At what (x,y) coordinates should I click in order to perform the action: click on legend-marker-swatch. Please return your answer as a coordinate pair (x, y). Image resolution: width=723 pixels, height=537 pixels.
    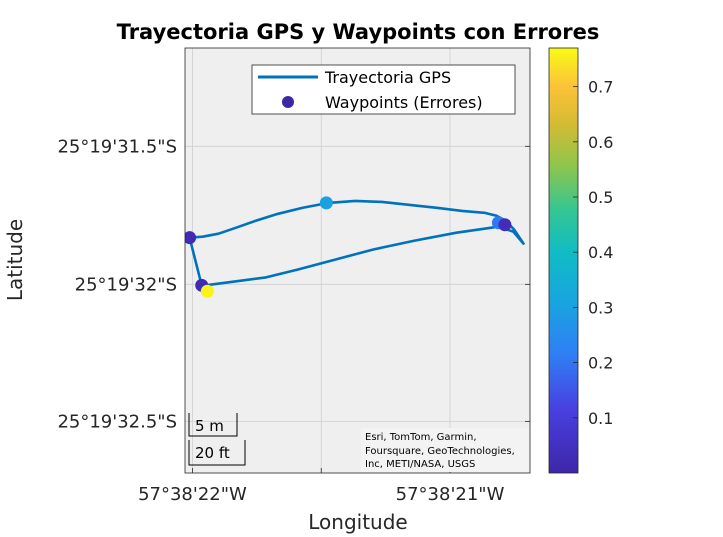
    Looking at the image, I should click on (288, 102).